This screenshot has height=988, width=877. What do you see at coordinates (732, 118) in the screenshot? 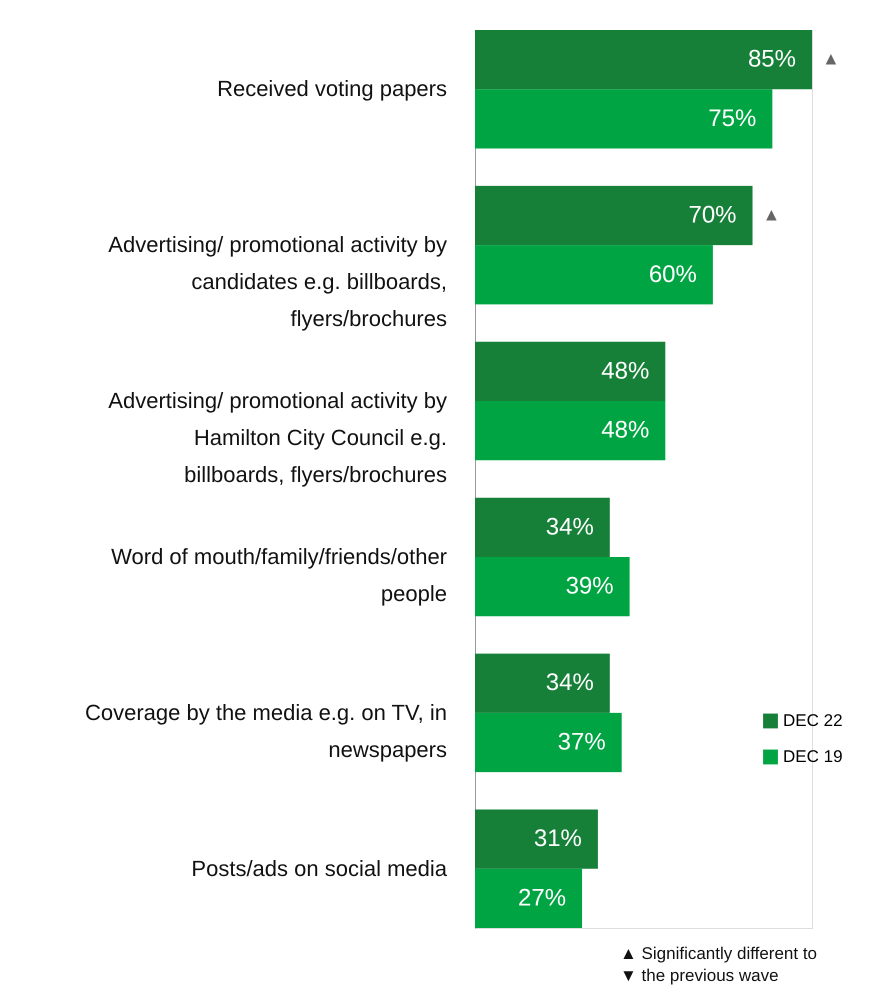
I see `data-label: 75%` at bounding box center [732, 118].